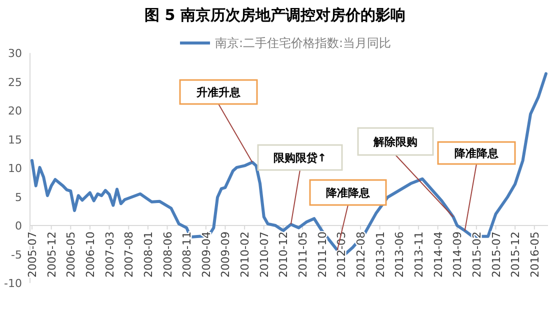 This screenshot has height=326, width=550. What do you see at coordinates (515, 255) in the screenshot?
I see `x-tick-label: 2015-12` at bounding box center [515, 255].